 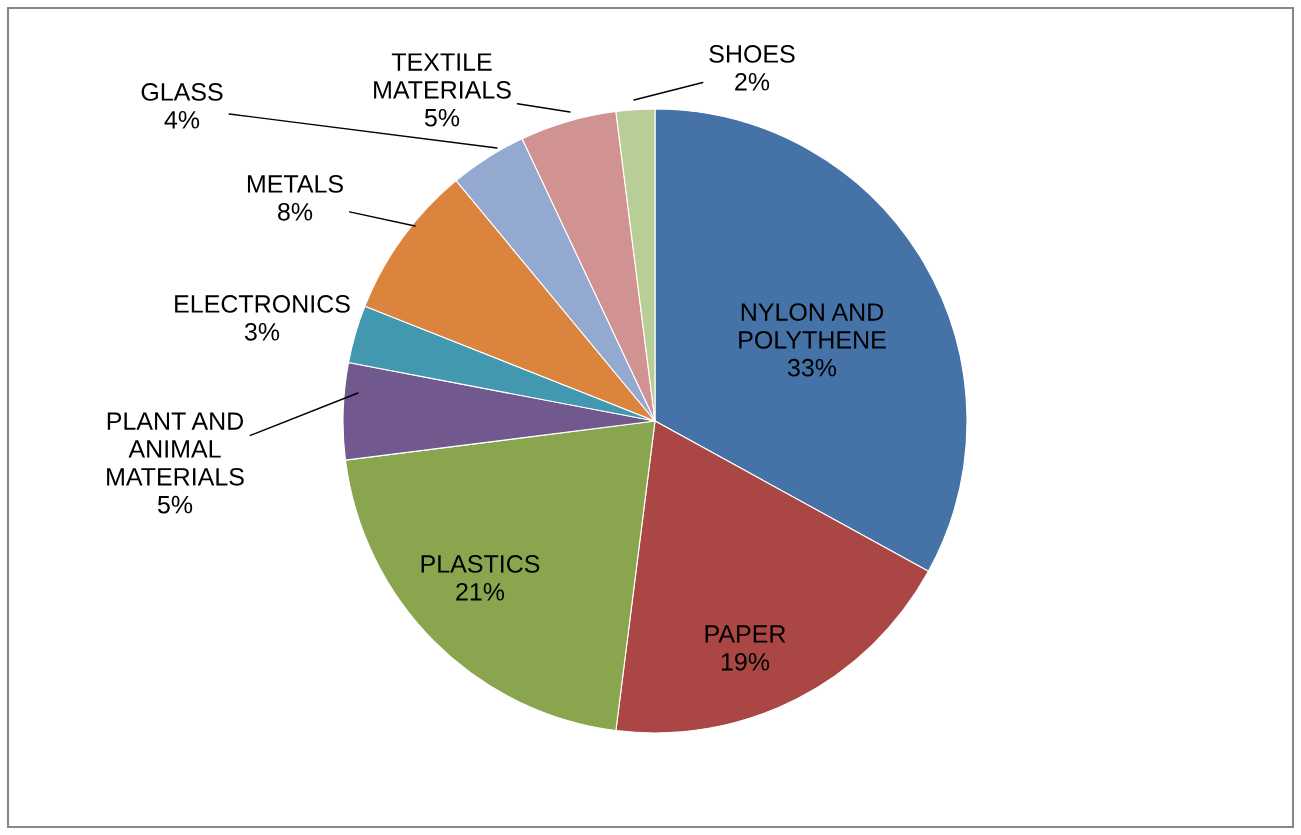 What do you see at coordinates (295, 184) in the screenshot?
I see `slice-label: METALS` at bounding box center [295, 184].